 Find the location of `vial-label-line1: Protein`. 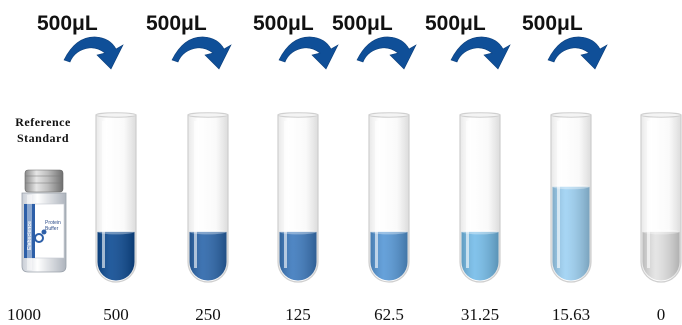

vial-label-line1: Protein is located at coordinates (53, 223).